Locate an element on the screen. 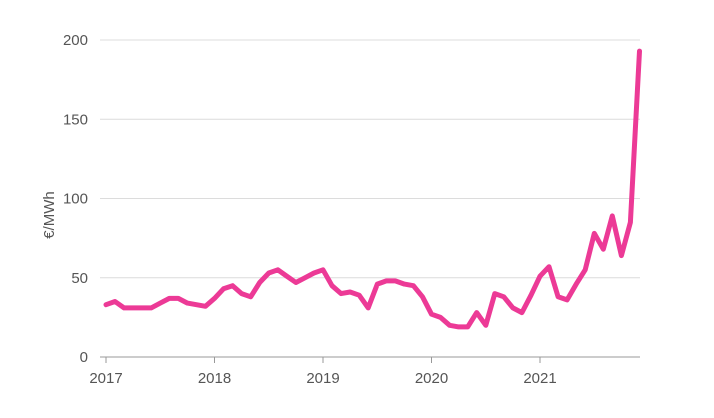 The height and width of the screenshot is (418, 714). x-tick-label: 2017 is located at coordinates (105, 378).